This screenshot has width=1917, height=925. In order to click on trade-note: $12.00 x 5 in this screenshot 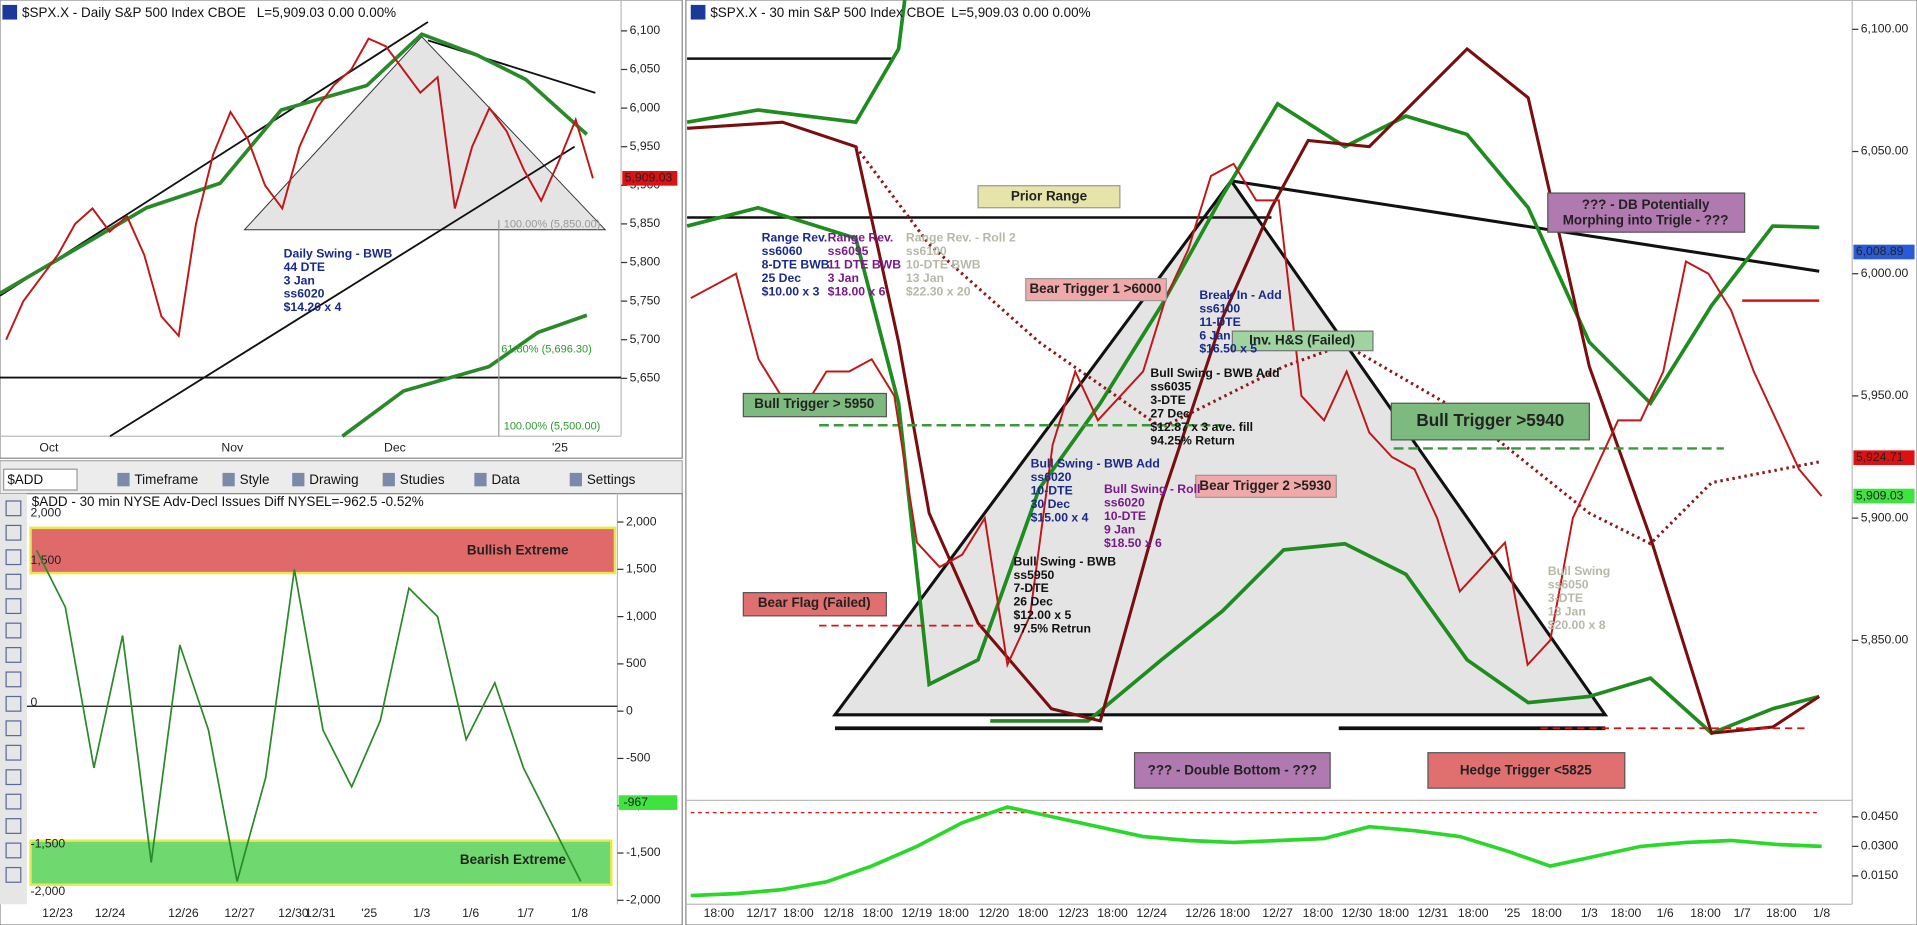, I will do `click(1043, 615)`.